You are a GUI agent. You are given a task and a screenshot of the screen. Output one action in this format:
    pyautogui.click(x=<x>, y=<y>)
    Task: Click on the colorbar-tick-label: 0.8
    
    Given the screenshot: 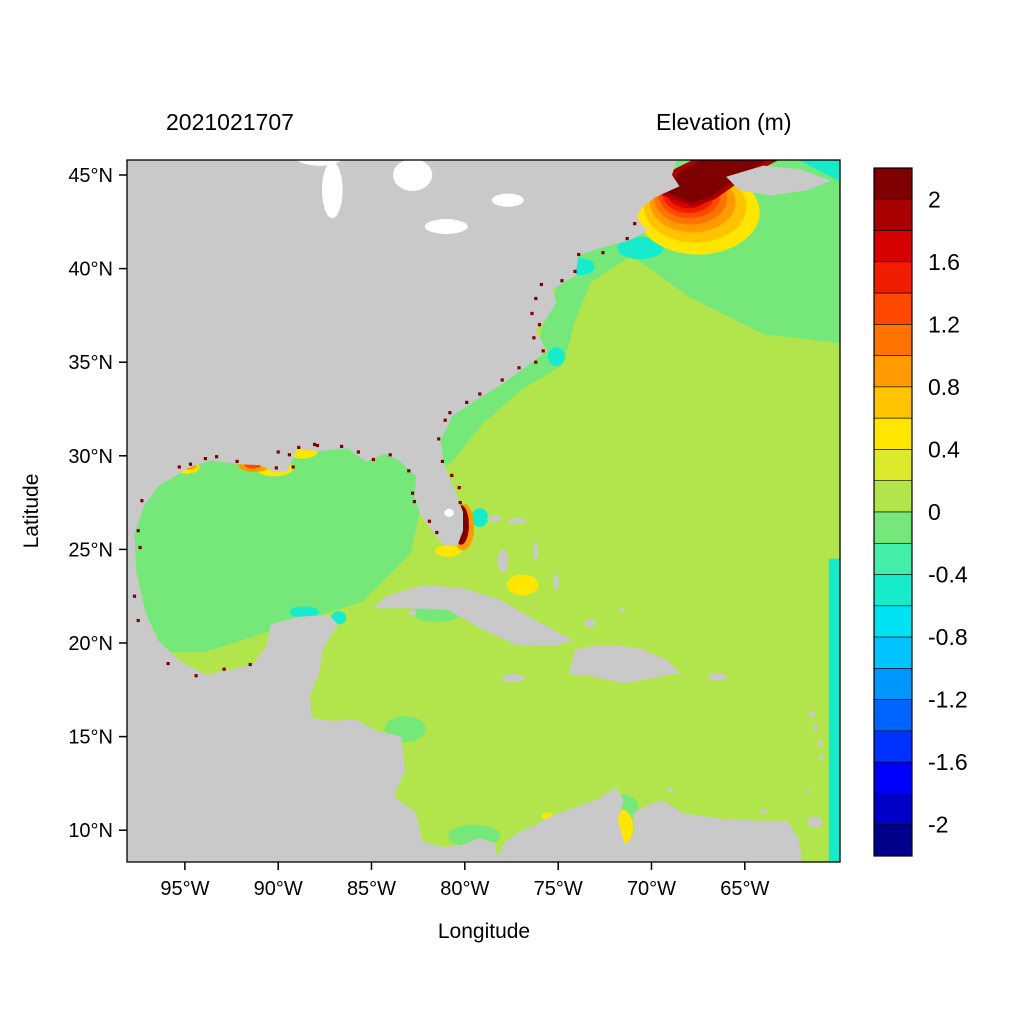 What is the action you would take?
    pyautogui.click(x=944, y=387)
    